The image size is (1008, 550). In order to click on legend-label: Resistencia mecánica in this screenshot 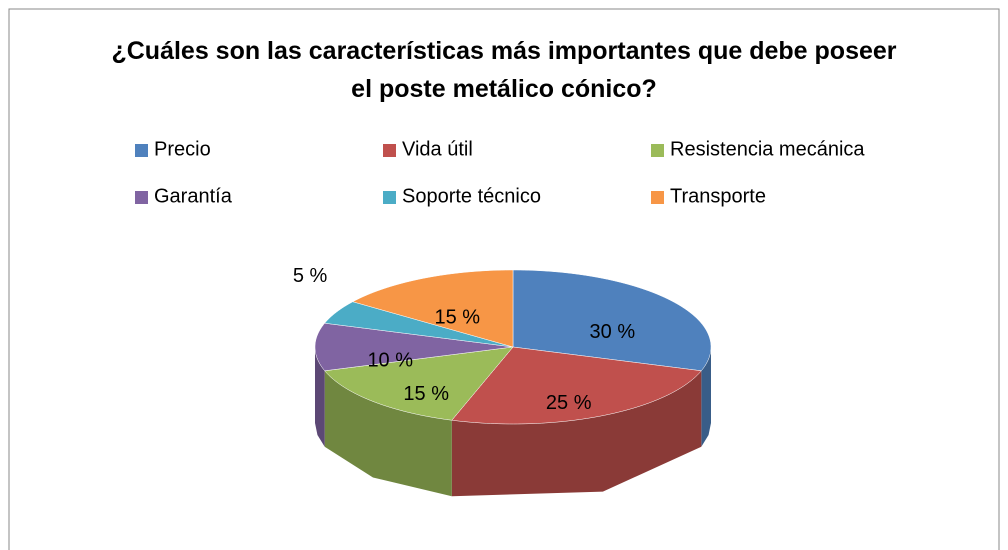, I will do `click(767, 149)`.